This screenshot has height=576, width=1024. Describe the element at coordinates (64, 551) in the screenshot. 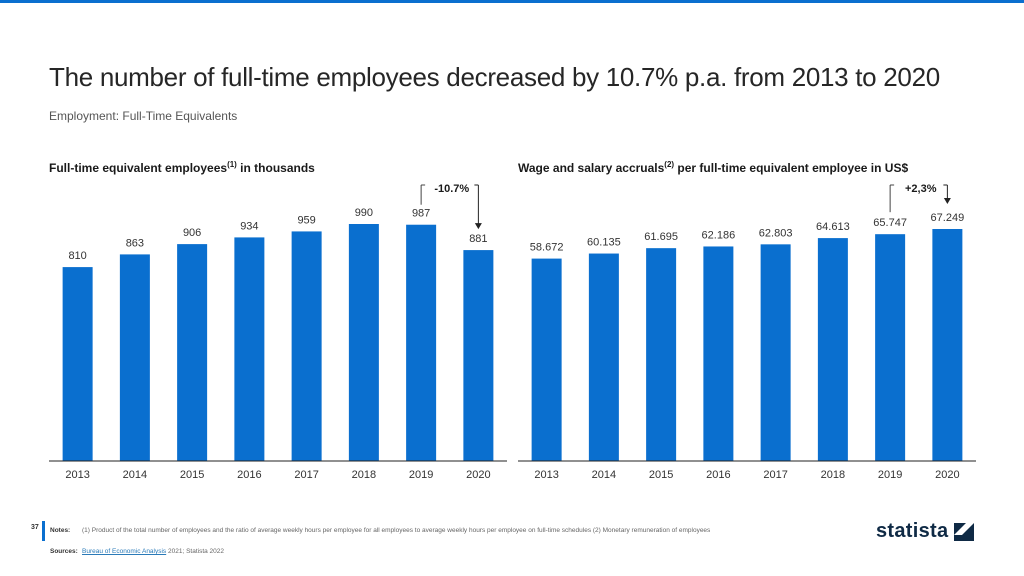

I see `sources-label: Sources:` at that location.